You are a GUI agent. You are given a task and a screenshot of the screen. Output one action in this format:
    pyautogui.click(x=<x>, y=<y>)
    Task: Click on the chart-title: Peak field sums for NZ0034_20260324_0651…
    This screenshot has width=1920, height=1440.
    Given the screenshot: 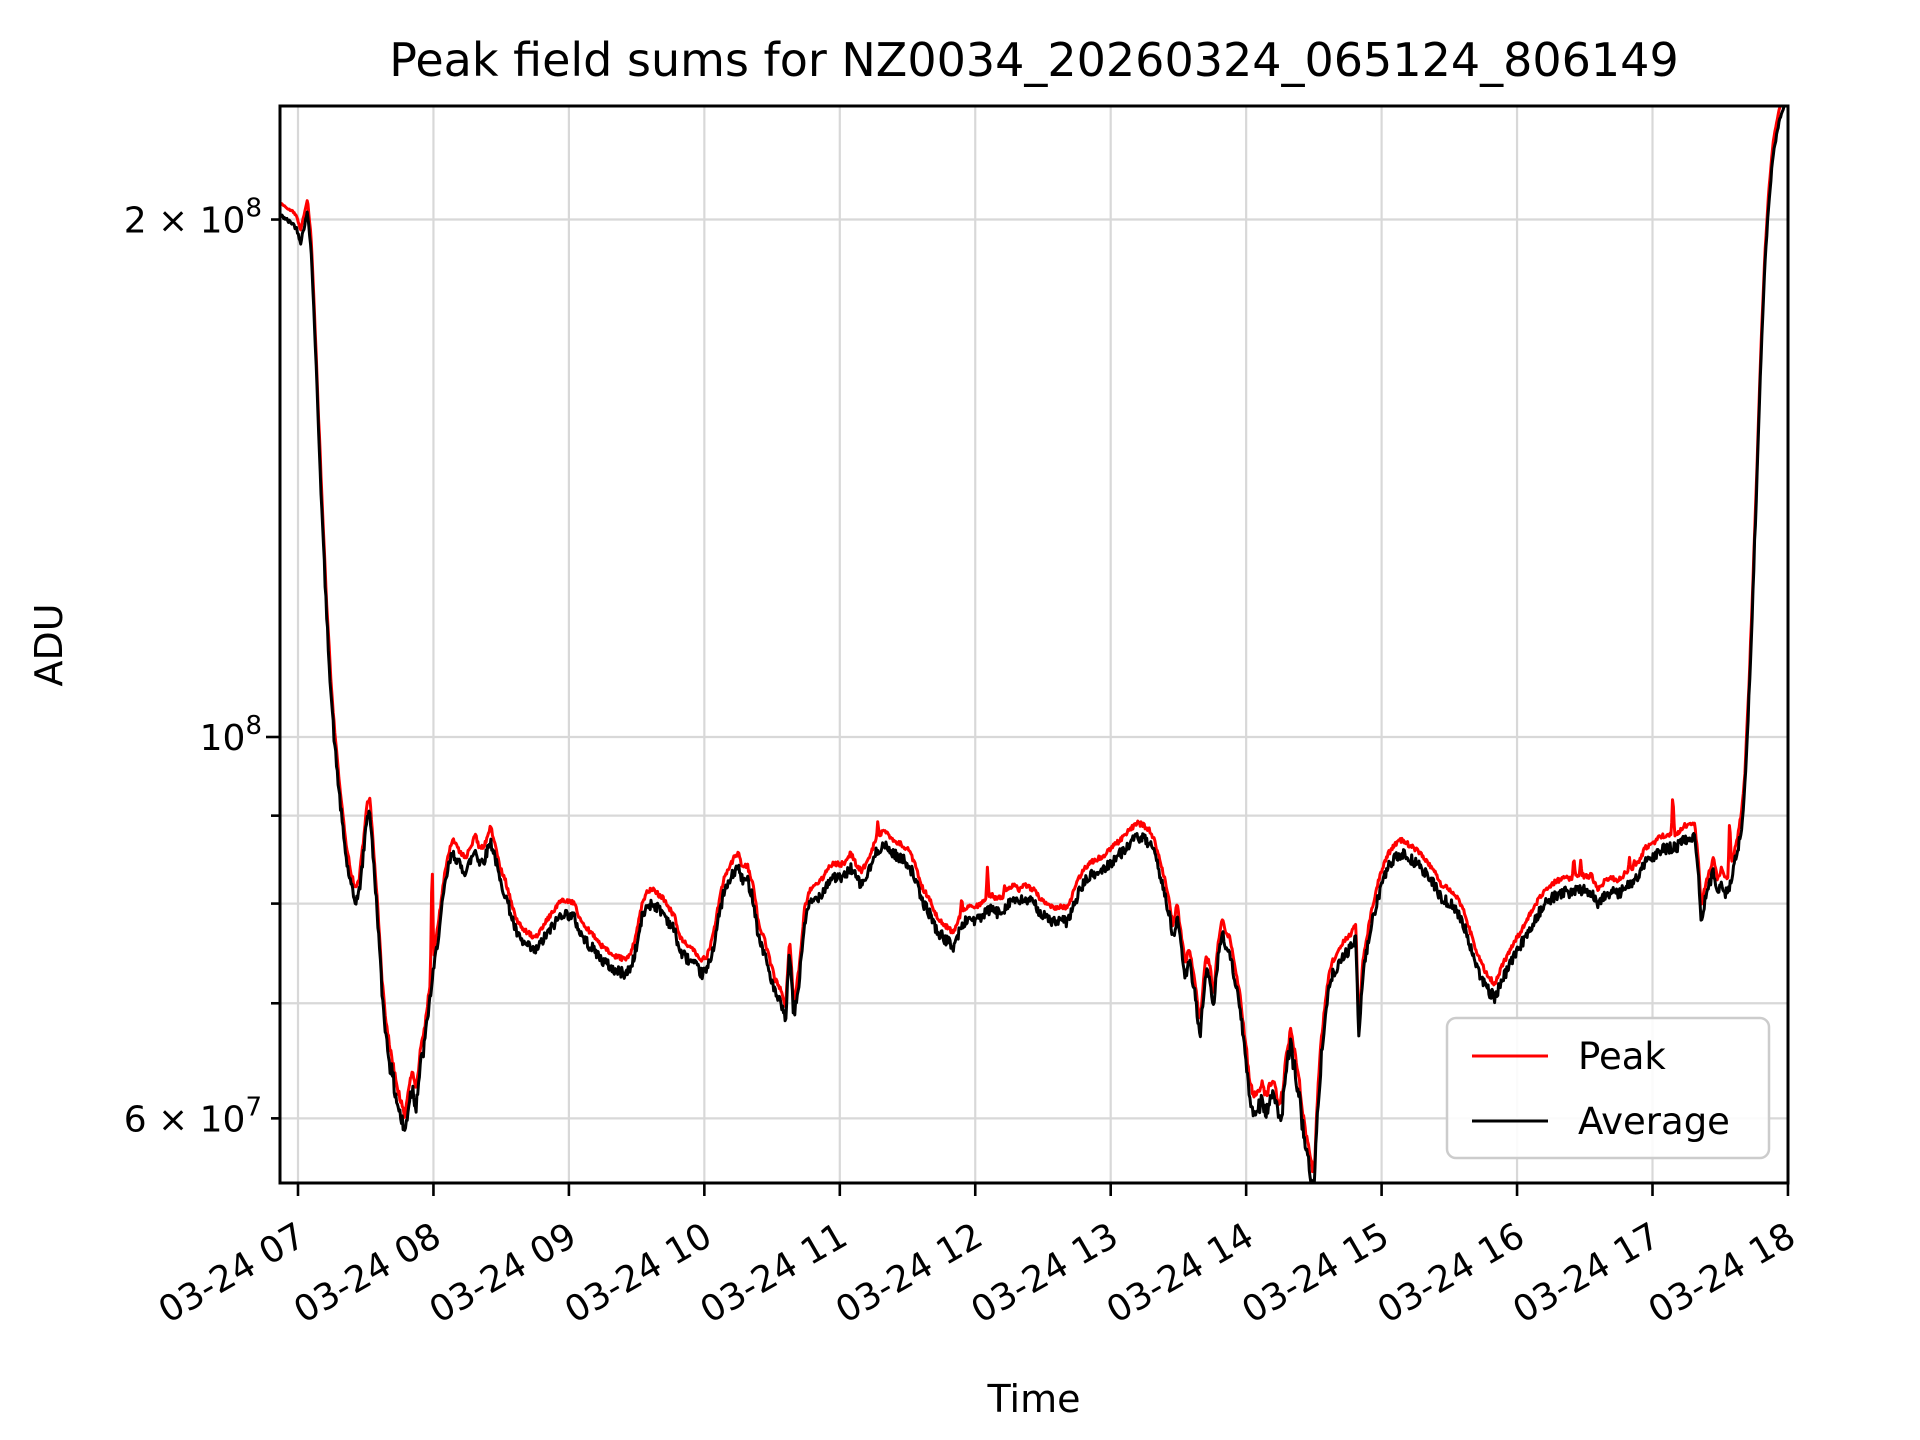 What is the action you would take?
    pyautogui.click(x=1033, y=60)
    